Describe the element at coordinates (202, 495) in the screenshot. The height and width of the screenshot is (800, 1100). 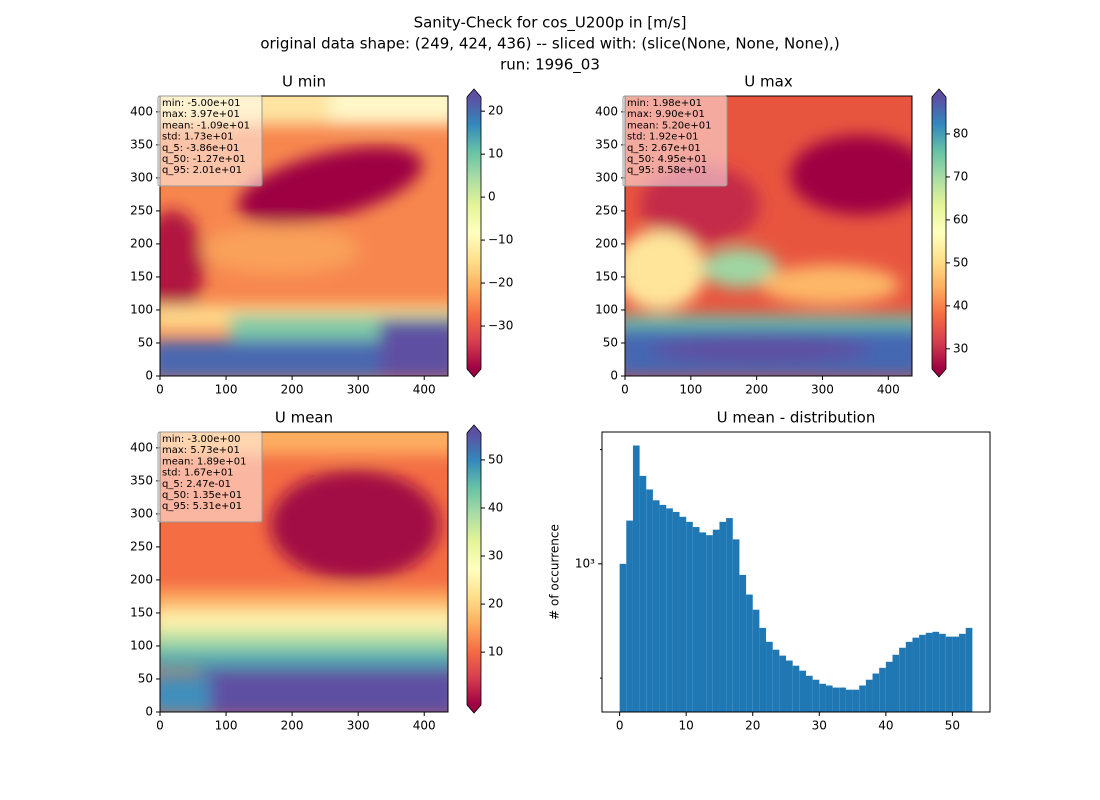
I see `stats-line: q_50: 1.35e+01` at that location.